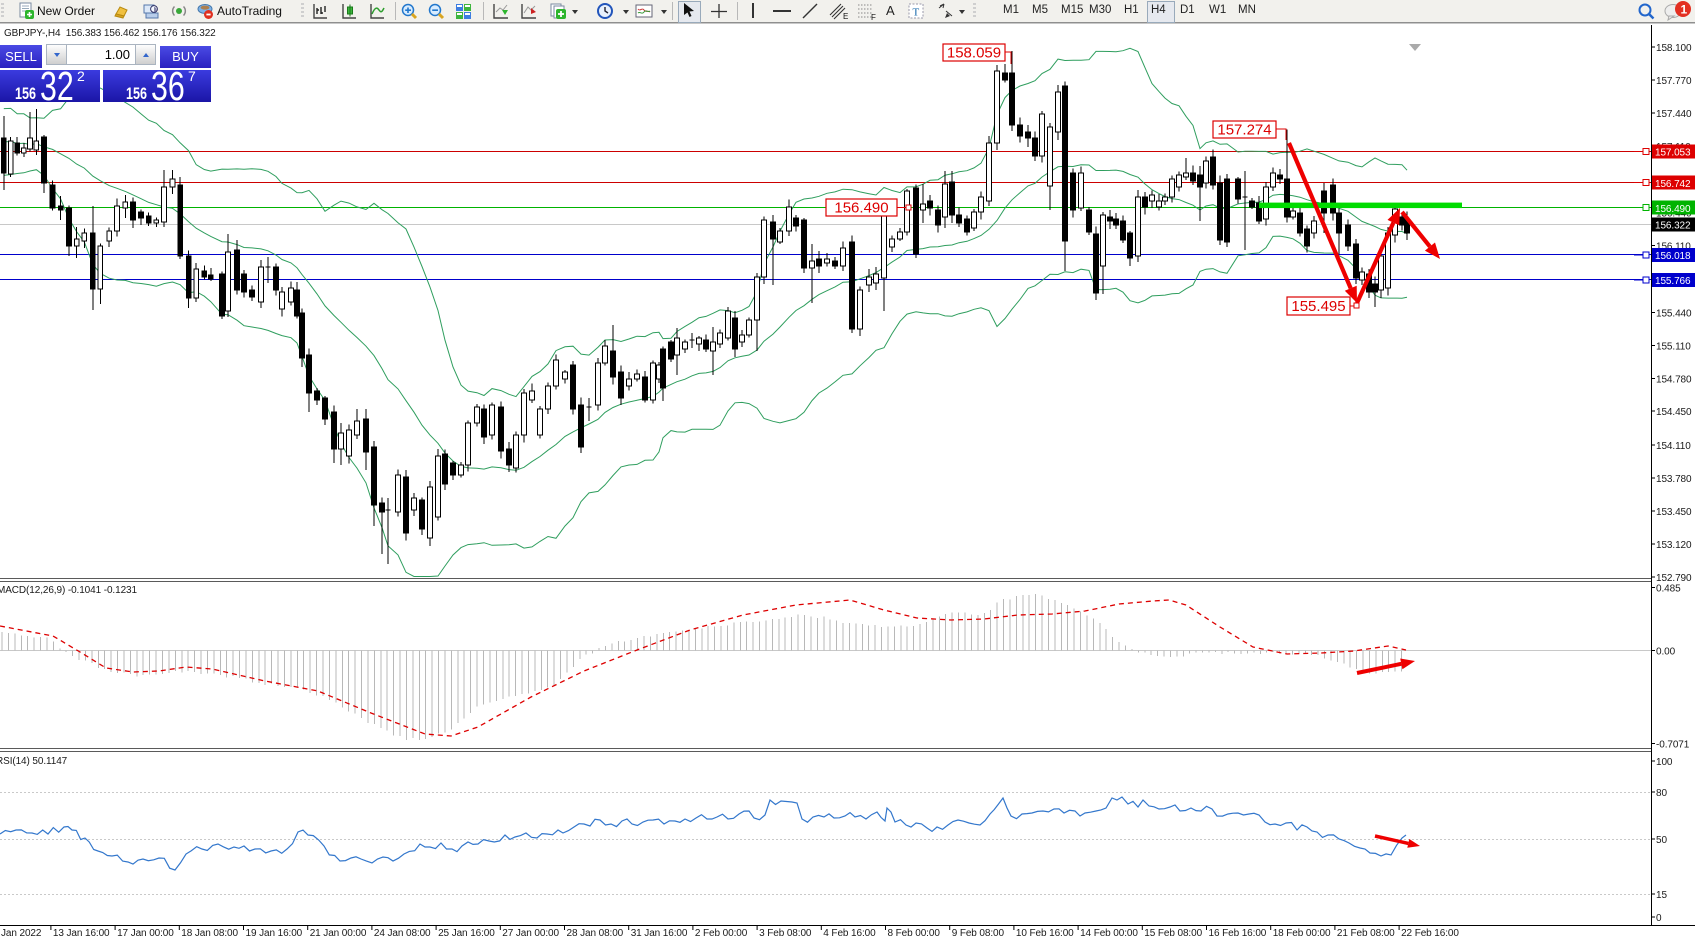  What do you see at coordinates (1674, 479) in the screenshot?
I see `svg-text: 153.780` at bounding box center [1674, 479].